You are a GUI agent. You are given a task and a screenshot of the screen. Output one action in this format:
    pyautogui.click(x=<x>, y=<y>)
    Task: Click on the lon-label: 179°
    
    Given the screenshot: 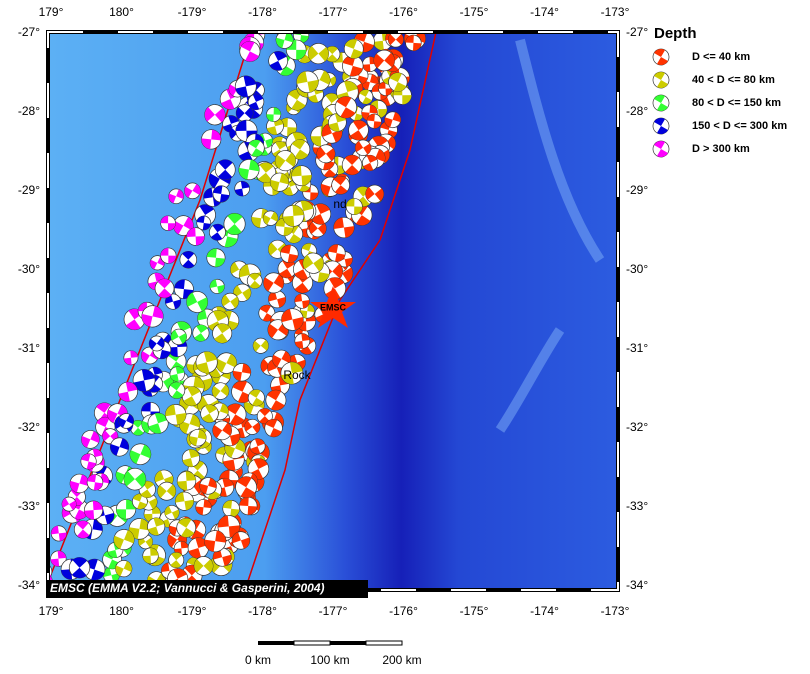 What is the action you would take?
    pyautogui.click(x=51, y=12)
    